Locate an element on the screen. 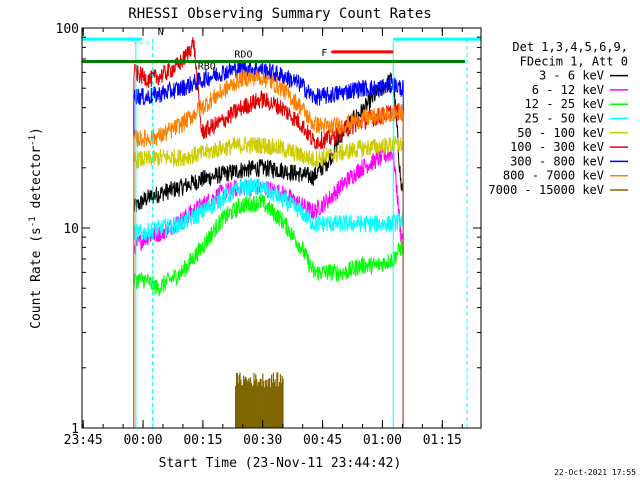  series-olive-spikes is located at coordinates (259, 400).